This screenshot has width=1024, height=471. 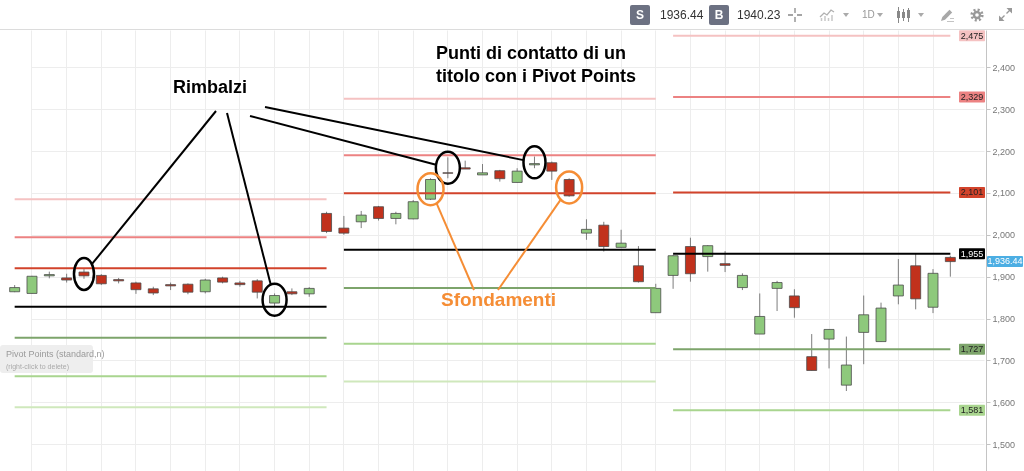 I want to click on y-tick-label: 2,400, so click(x=1004, y=67).